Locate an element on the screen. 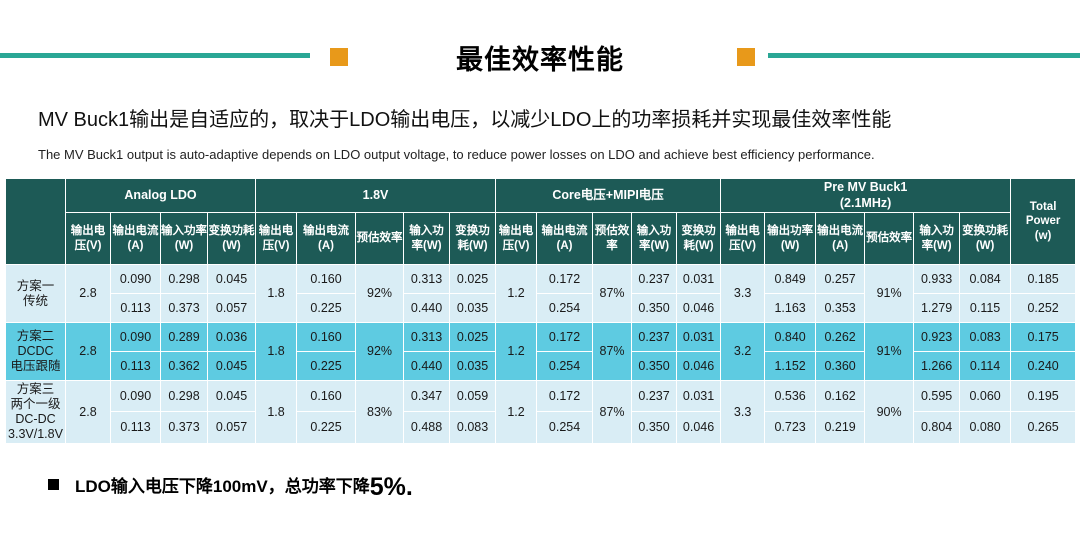 This screenshot has height=533, width=1080. table-cell: 1.8 is located at coordinates (276, 412).